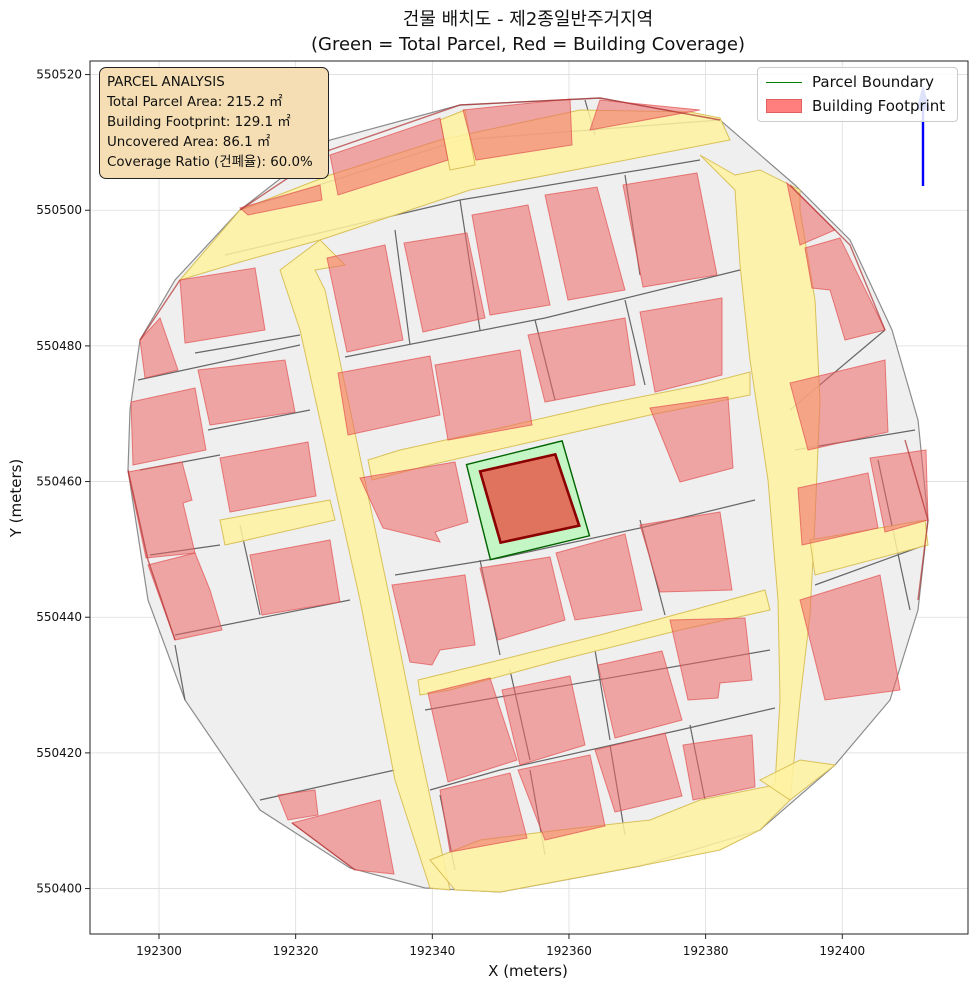 This screenshot has width=977, height=990. What do you see at coordinates (873, 82) in the screenshot?
I see `legend-label: Parcel Boundary` at bounding box center [873, 82].